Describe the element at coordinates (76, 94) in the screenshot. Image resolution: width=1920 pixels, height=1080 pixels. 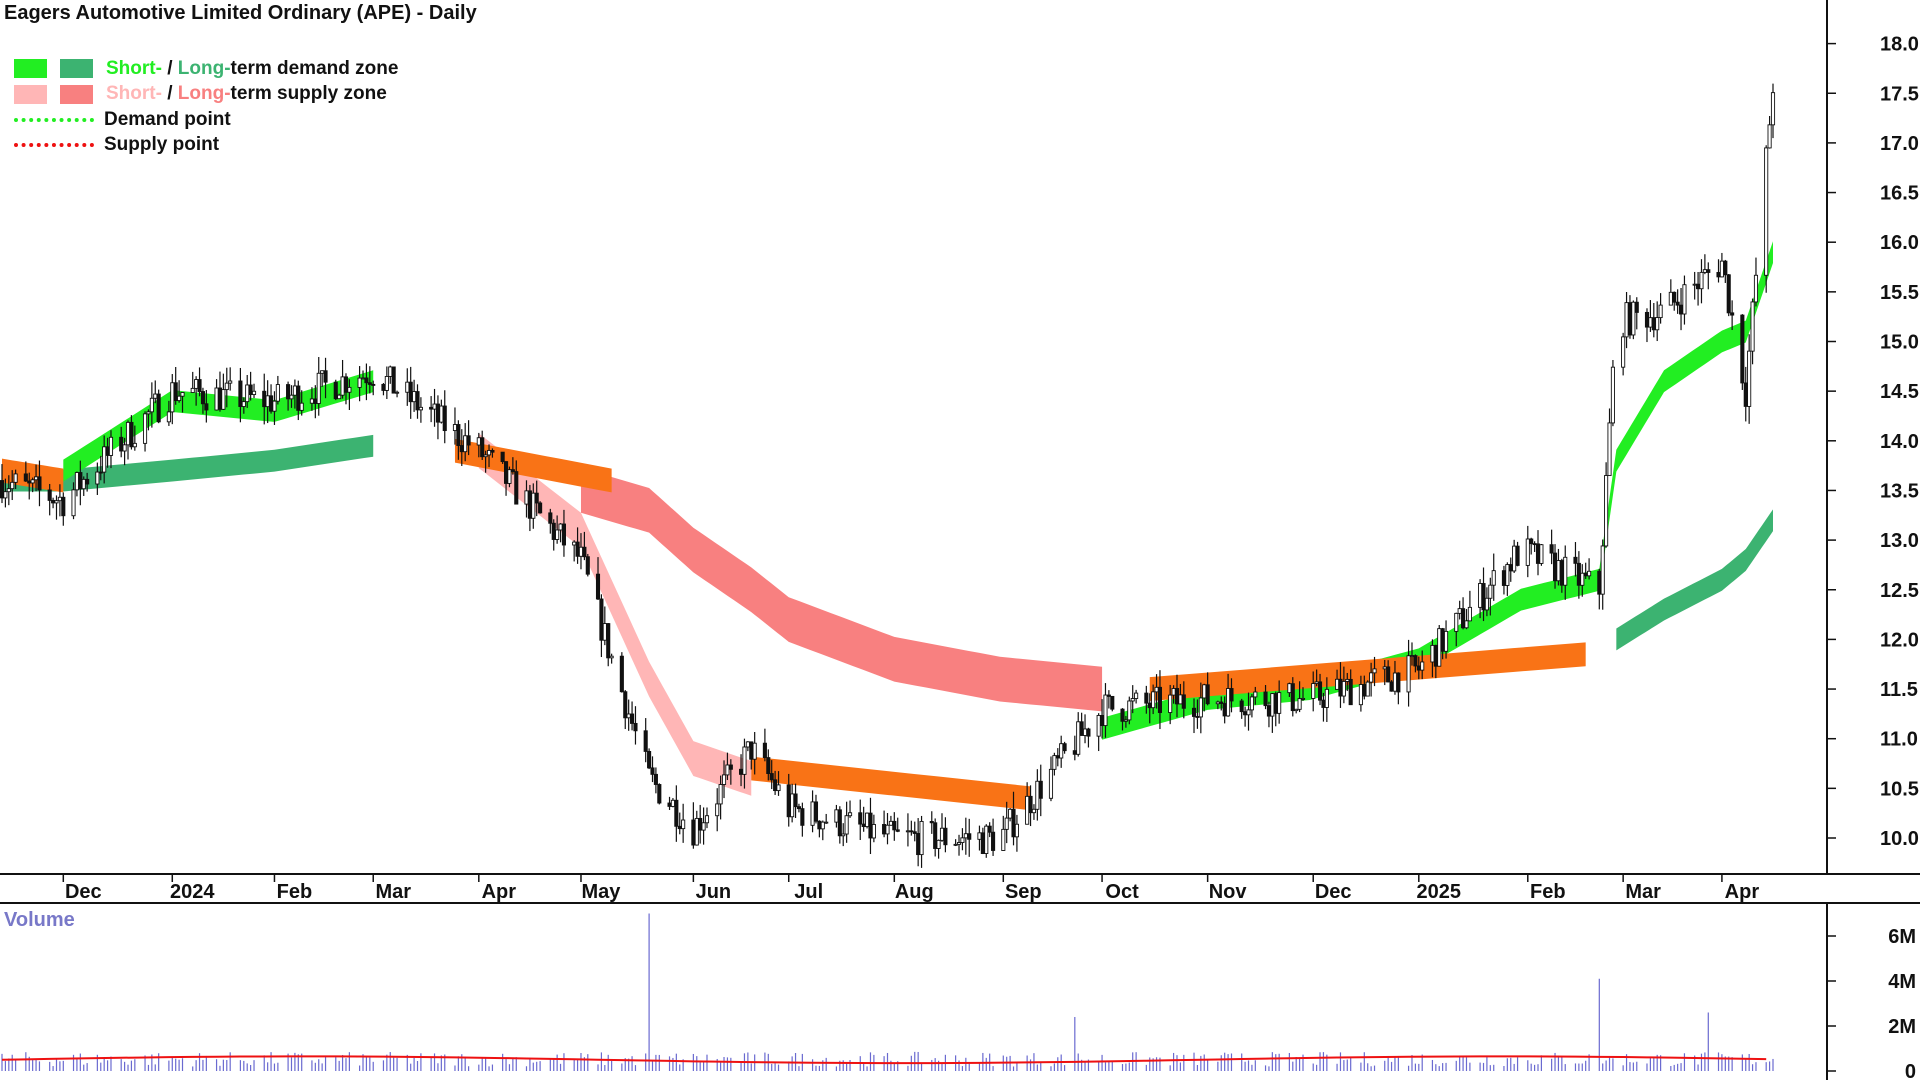
I see `swatch-long-supply` at that location.